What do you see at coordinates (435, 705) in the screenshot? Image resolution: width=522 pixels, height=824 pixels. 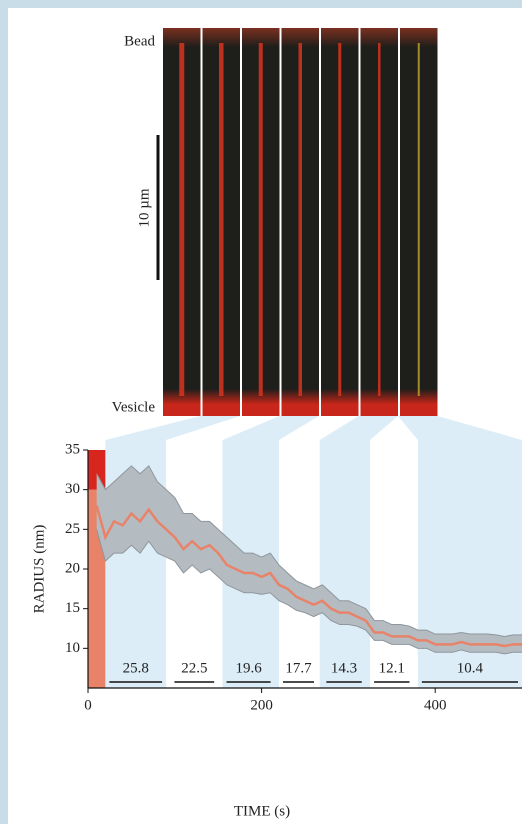 I see `x-tick-label: 400` at bounding box center [435, 705].